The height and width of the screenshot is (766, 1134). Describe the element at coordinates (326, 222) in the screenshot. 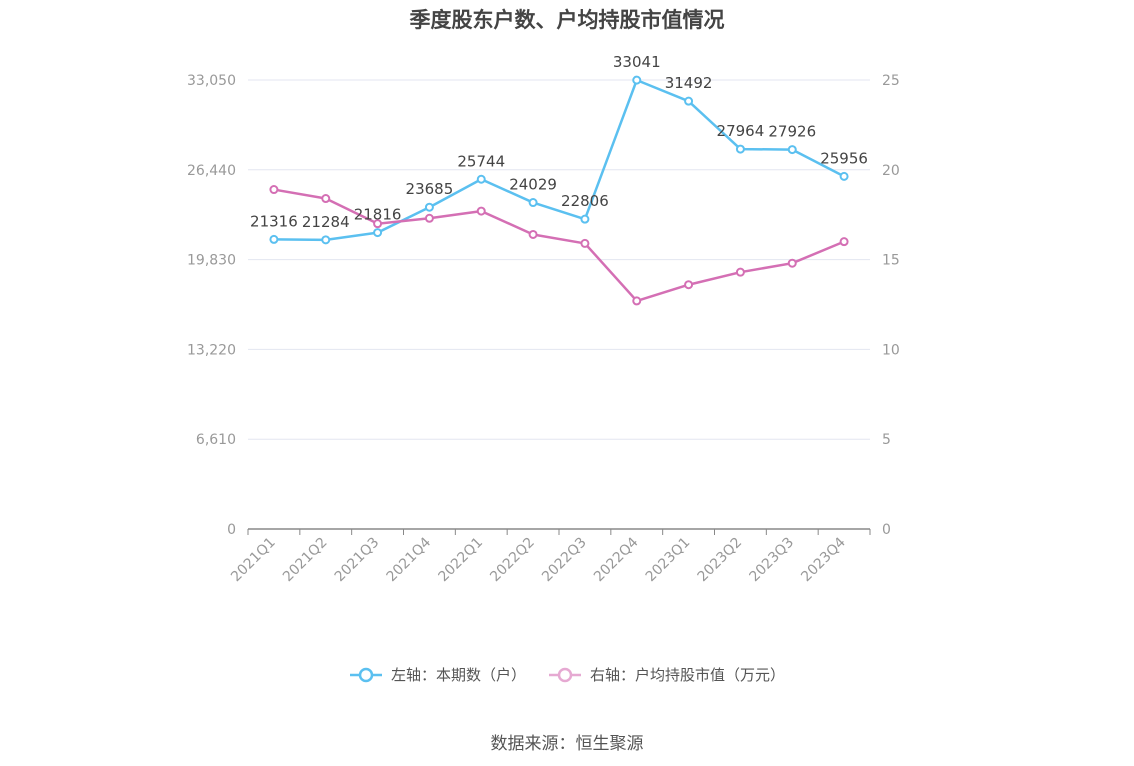

I see `data-label: 21284` at that location.